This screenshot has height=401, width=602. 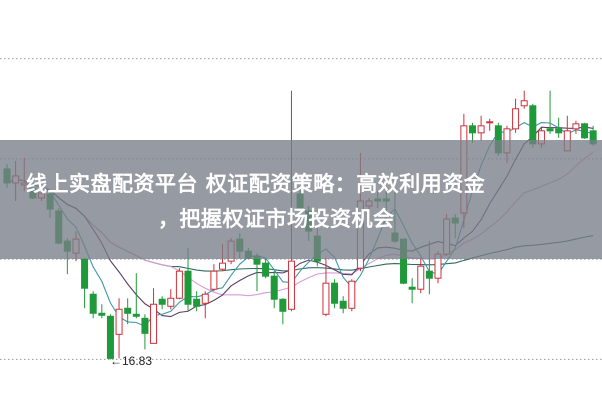 What do you see at coordinates (256, 184) in the screenshot?
I see `title-line-1: 线上实盘配资平台 权证配资策略：高效利用资金` at bounding box center [256, 184].